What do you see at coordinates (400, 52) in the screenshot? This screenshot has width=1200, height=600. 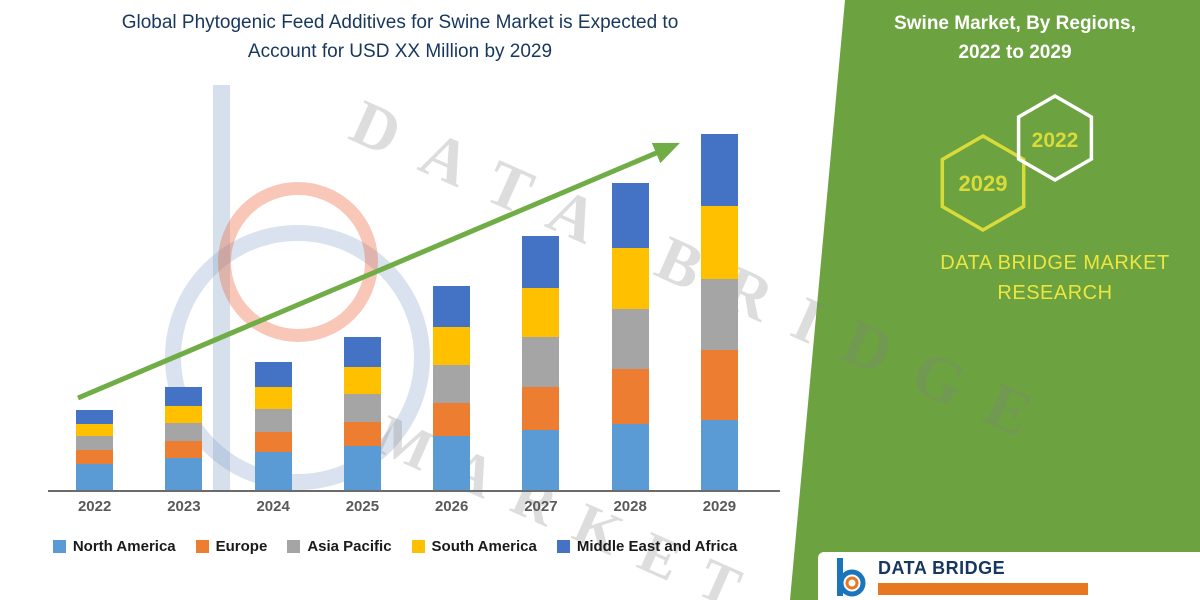 I see `chart-title-line2: Account for USD XX Million by 2029` at bounding box center [400, 52].